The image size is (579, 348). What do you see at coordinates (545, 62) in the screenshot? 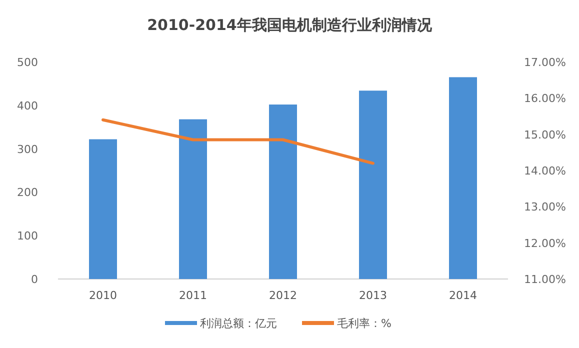
I see `y2-tick-label: 17.00%` at bounding box center [545, 62].